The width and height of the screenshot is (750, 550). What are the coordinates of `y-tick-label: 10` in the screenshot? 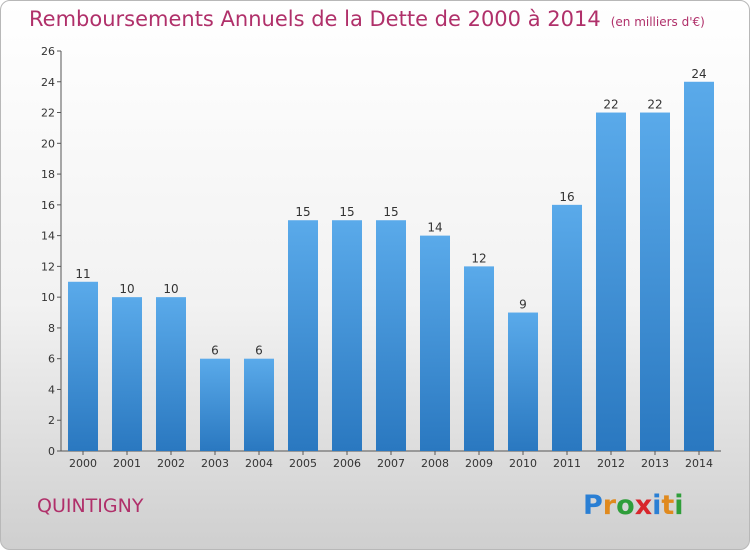 It's located at (48, 297).